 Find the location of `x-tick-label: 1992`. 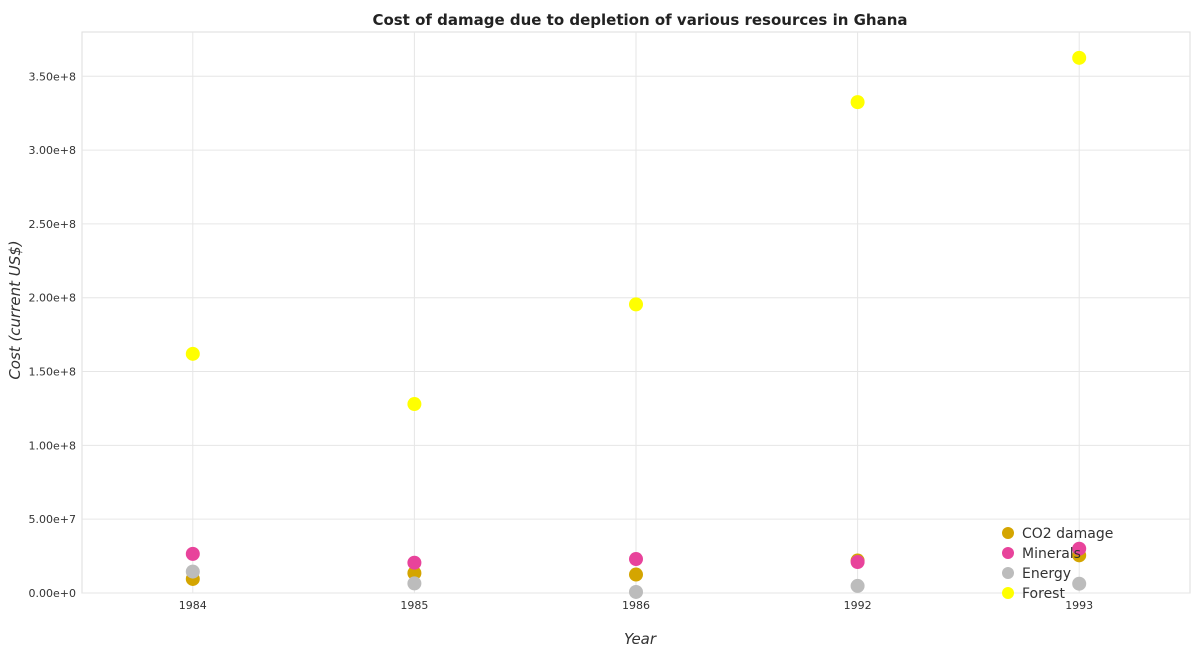

x-tick-label: 1992 is located at coordinates (858, 605).